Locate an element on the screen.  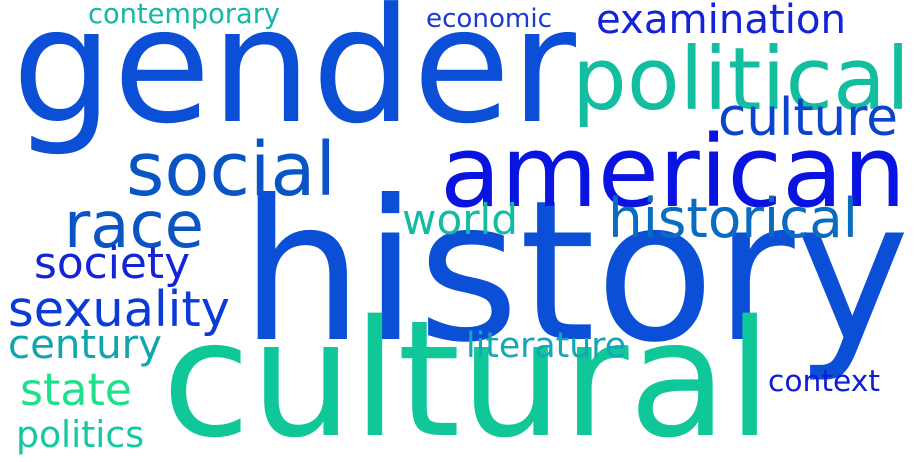
word-economic: economic is located at coordinates (489, 18).